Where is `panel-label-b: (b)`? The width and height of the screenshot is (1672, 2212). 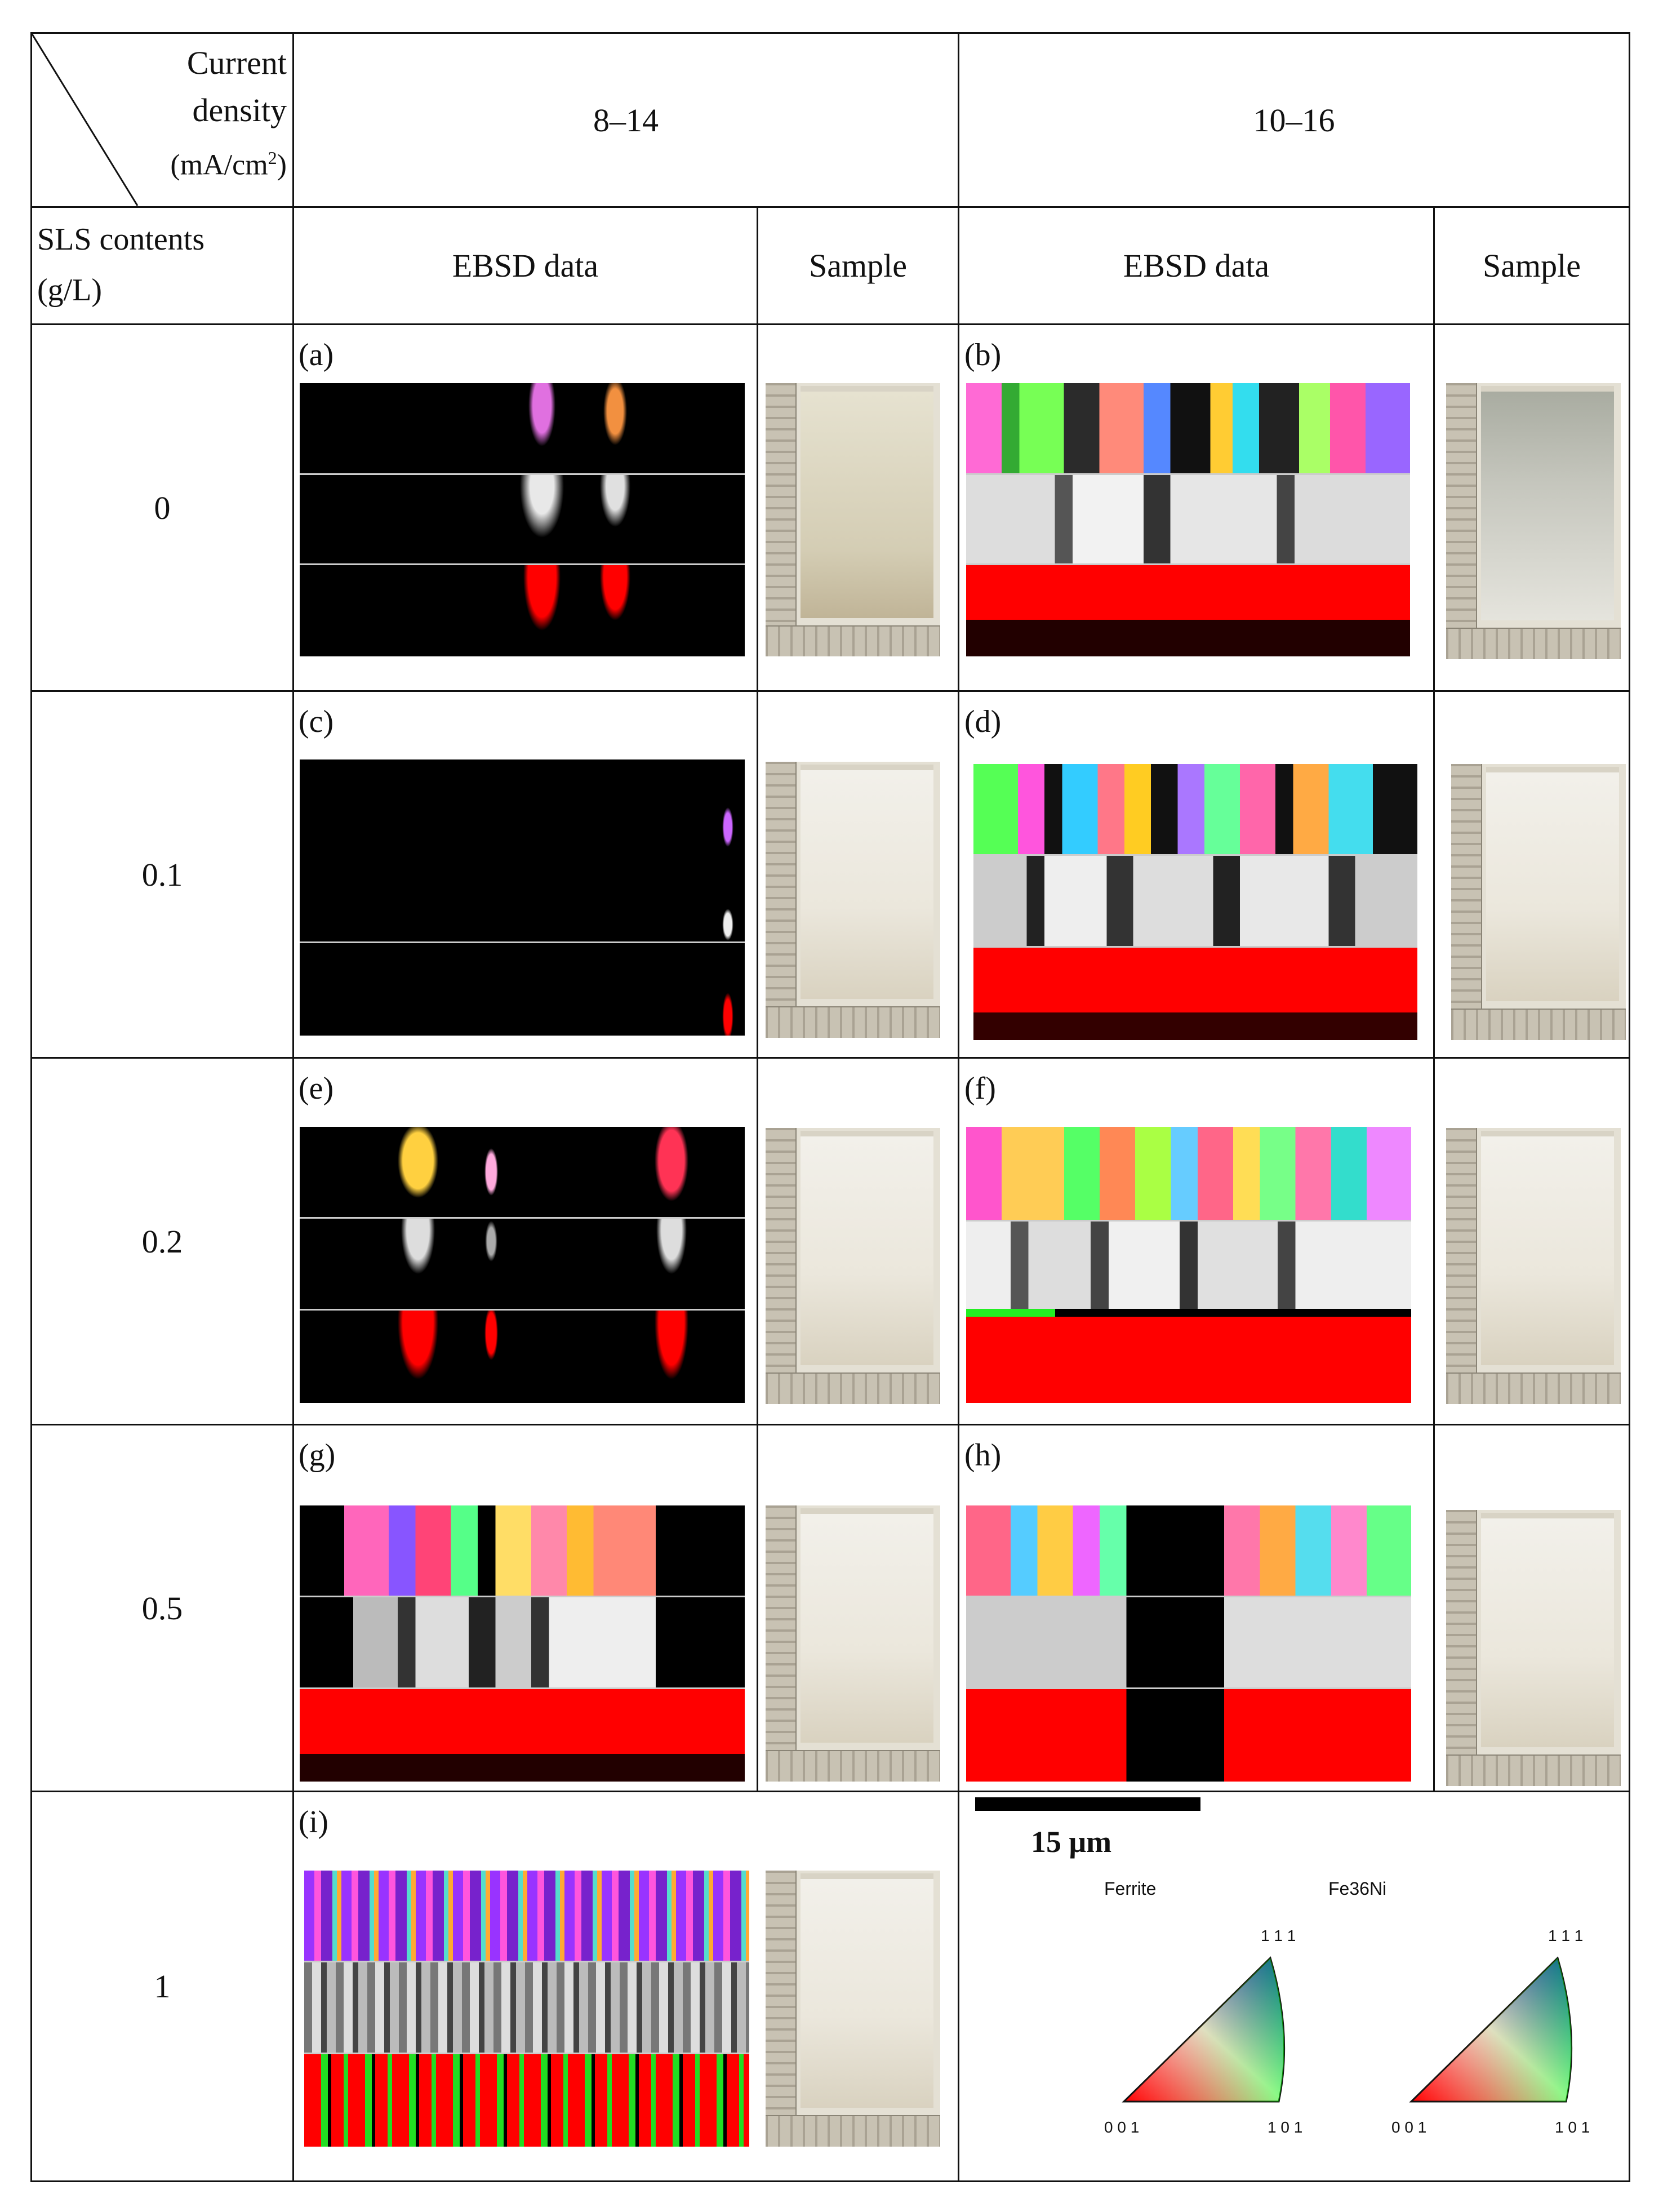 panel-label-b: (b) is located at coordinates (983, 354).